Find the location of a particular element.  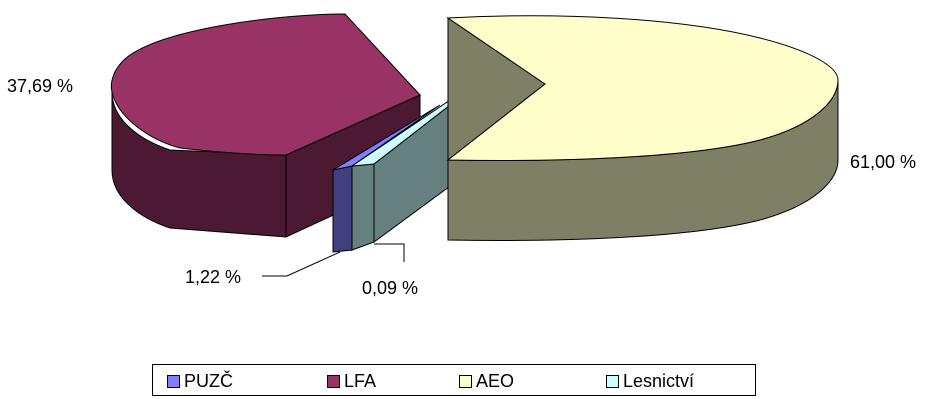

slice-puzc-front is located at coordinates (342, 209).